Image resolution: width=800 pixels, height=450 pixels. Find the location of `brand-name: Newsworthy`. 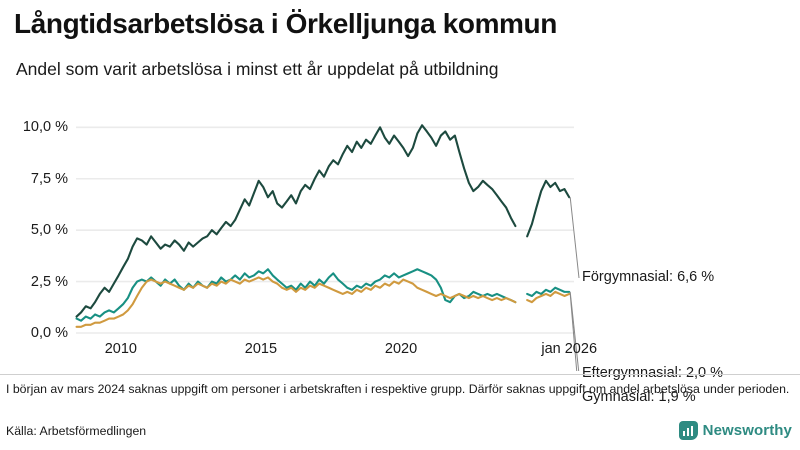

brand-name: Newsworthy is located at coordinates (747, 430).